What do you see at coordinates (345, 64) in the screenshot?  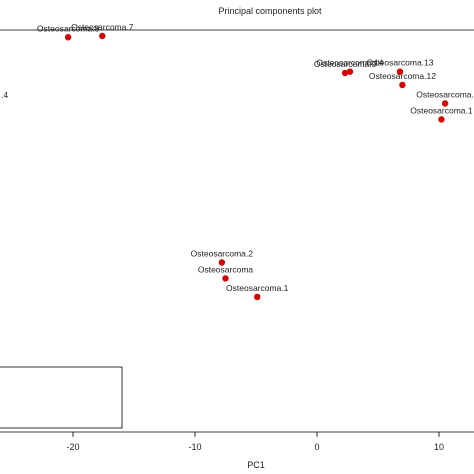 I see `point-label: Osteosarcoma.9` at bounding box center [345, 64].